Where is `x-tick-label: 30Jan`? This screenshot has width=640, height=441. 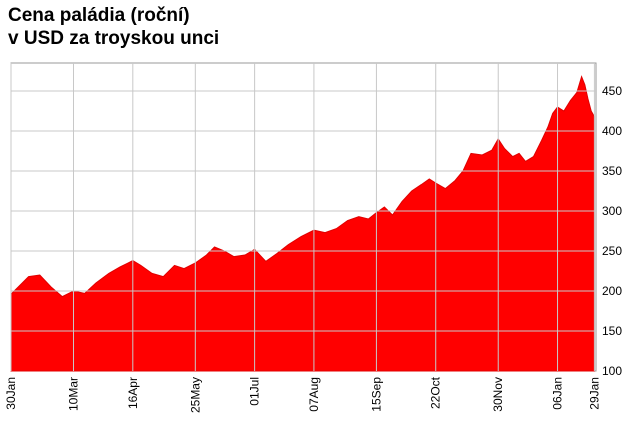 x-tick-label: 30Jan is located at coordinates (11, 393).